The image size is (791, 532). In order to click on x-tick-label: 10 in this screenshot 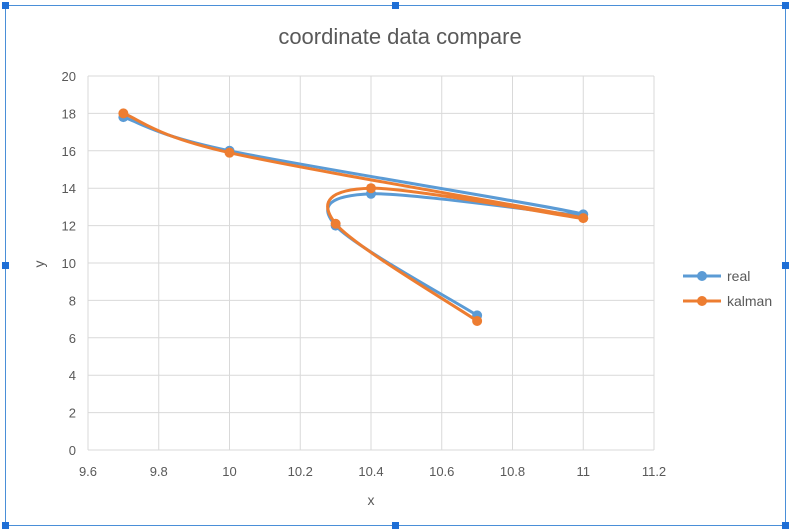, I will do `click(229, 471)`.